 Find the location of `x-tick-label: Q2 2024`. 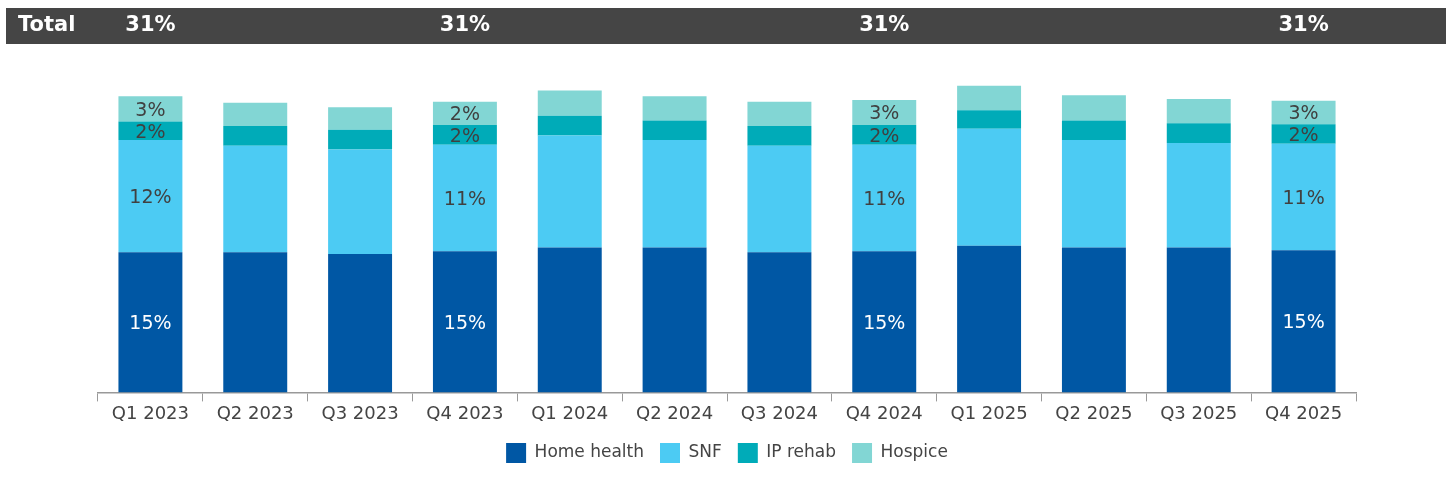

x-tick-label: Q2 2024 is located at coordinates (675, 412).